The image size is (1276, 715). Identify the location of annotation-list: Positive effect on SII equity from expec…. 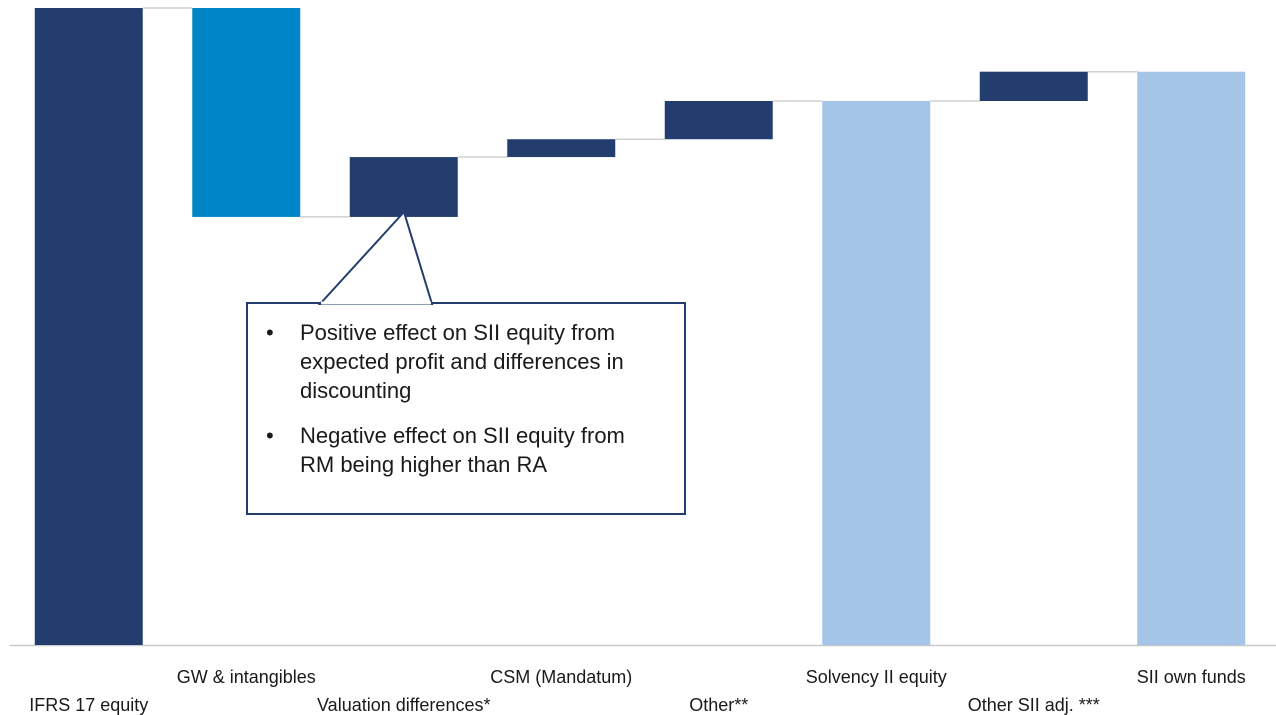
(465, 398).